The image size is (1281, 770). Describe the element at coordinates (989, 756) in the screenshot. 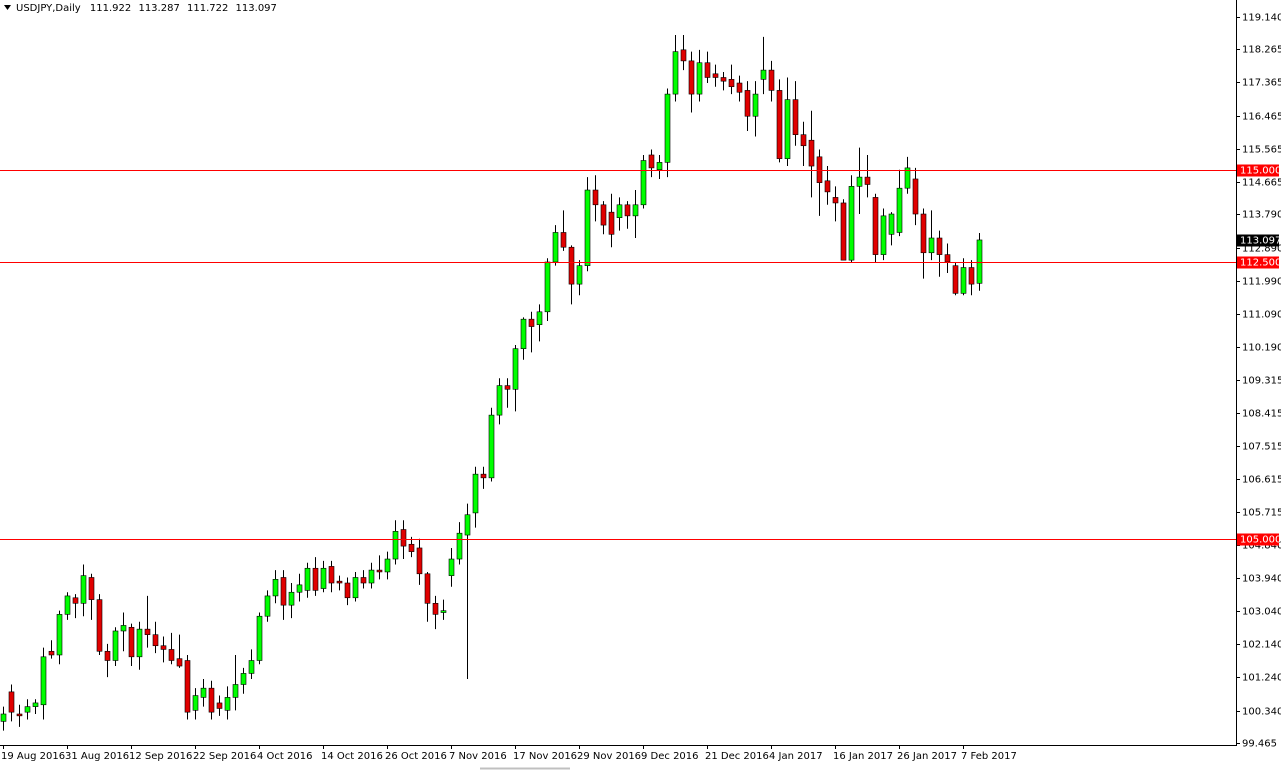

I see `x-tick-label: 7 Feb 2017` at that location.